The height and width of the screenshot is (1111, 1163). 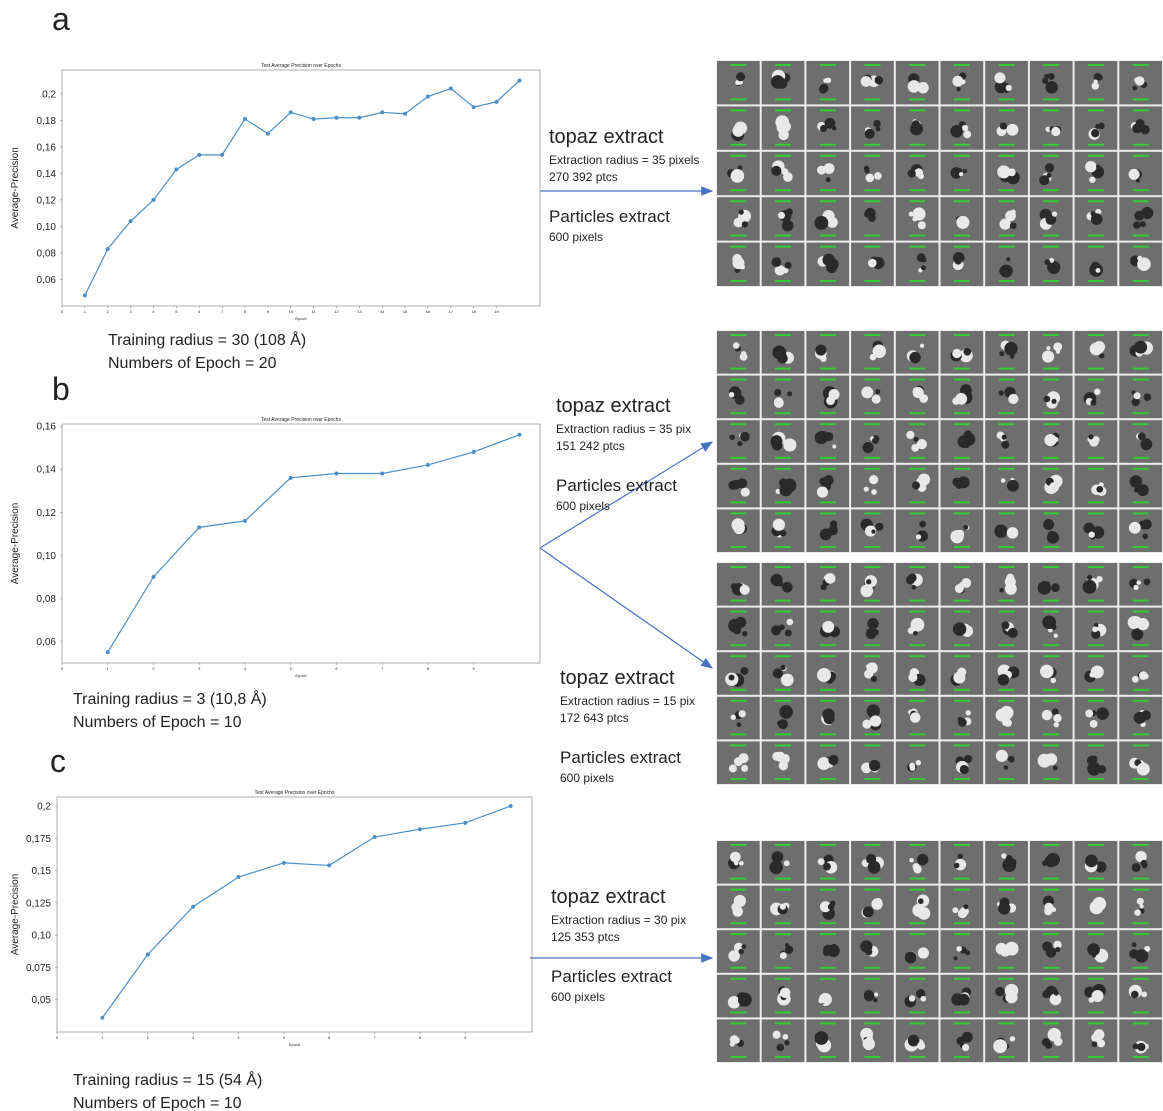 What do you see at coordinates (620, 757) in the screenshot?
I see `extract-subtitle: Particles extract` at bounding box center [620, 757].